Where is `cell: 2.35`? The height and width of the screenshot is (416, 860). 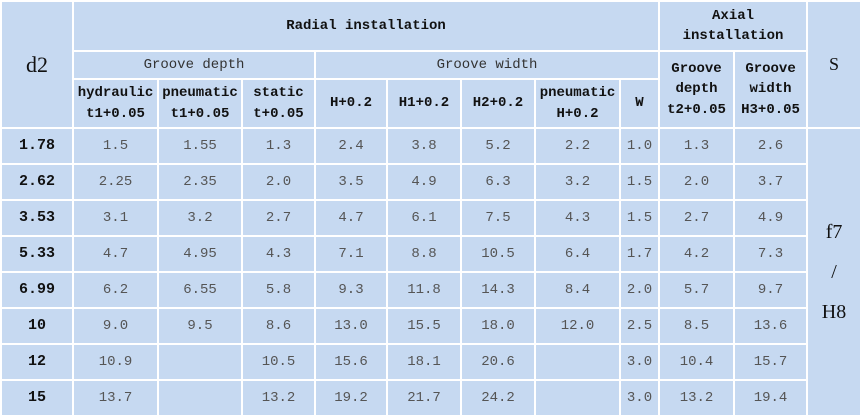 cell: 2.35 is located at coordinates (200, 182).